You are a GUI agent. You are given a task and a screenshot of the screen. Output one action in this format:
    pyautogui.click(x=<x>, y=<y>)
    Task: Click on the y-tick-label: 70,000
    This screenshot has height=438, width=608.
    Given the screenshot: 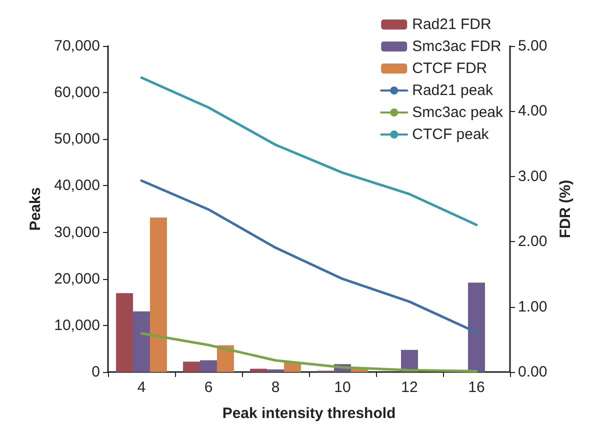 What is the action you would take?
    pyautogui.click(x=77, y=46)
    